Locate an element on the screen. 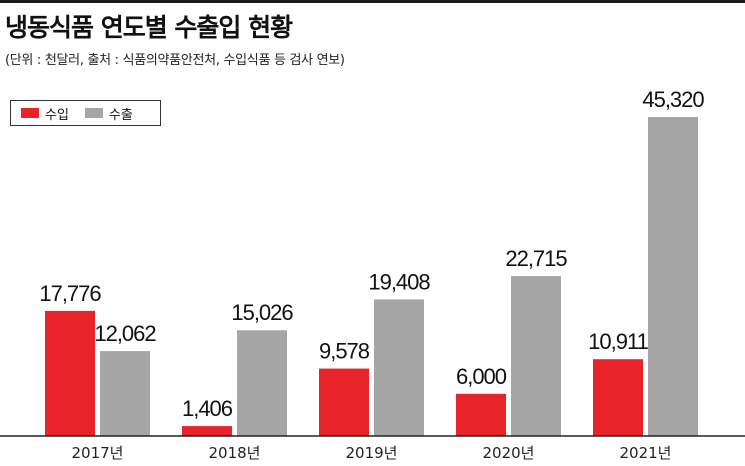 The width and height of the screenshot is (745, 466). legend-label-export: 수출 is located at coordinates (120, 115).